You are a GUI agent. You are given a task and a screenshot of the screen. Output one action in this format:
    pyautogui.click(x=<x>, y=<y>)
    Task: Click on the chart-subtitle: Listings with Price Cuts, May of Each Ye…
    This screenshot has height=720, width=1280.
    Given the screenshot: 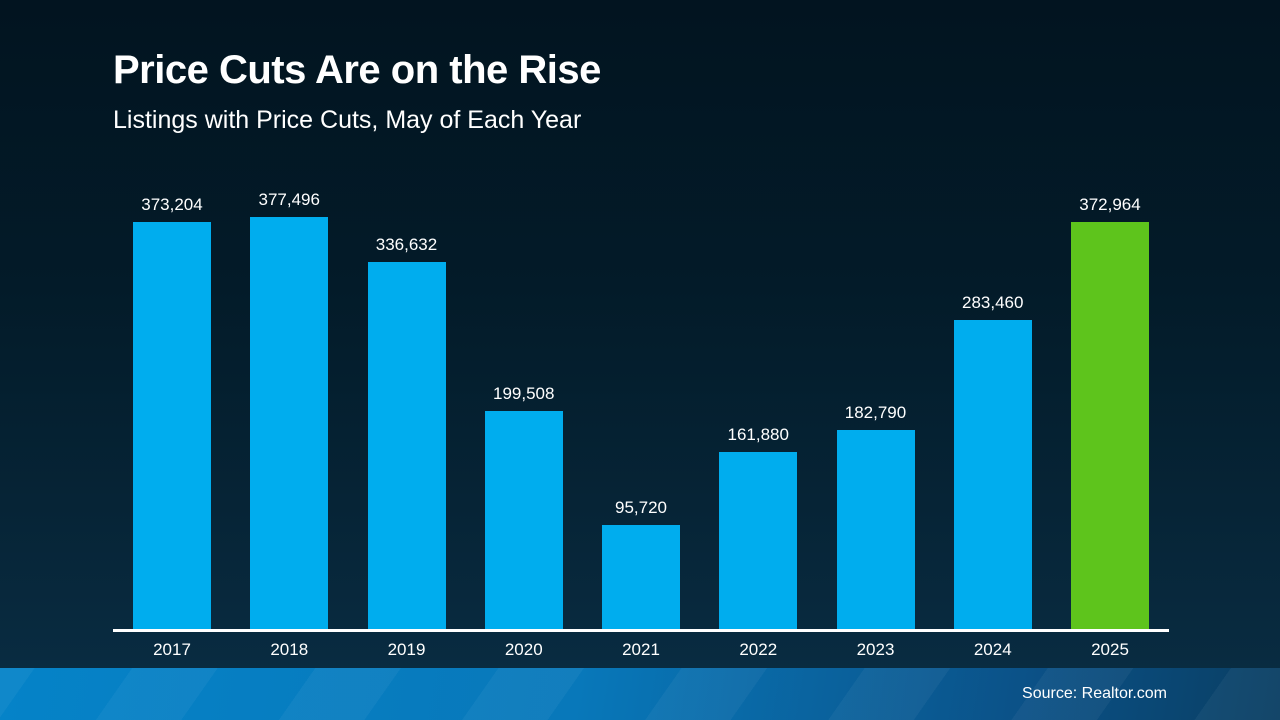 What is the action you would take?
    pyautogui.click(x=347, y=120)
    